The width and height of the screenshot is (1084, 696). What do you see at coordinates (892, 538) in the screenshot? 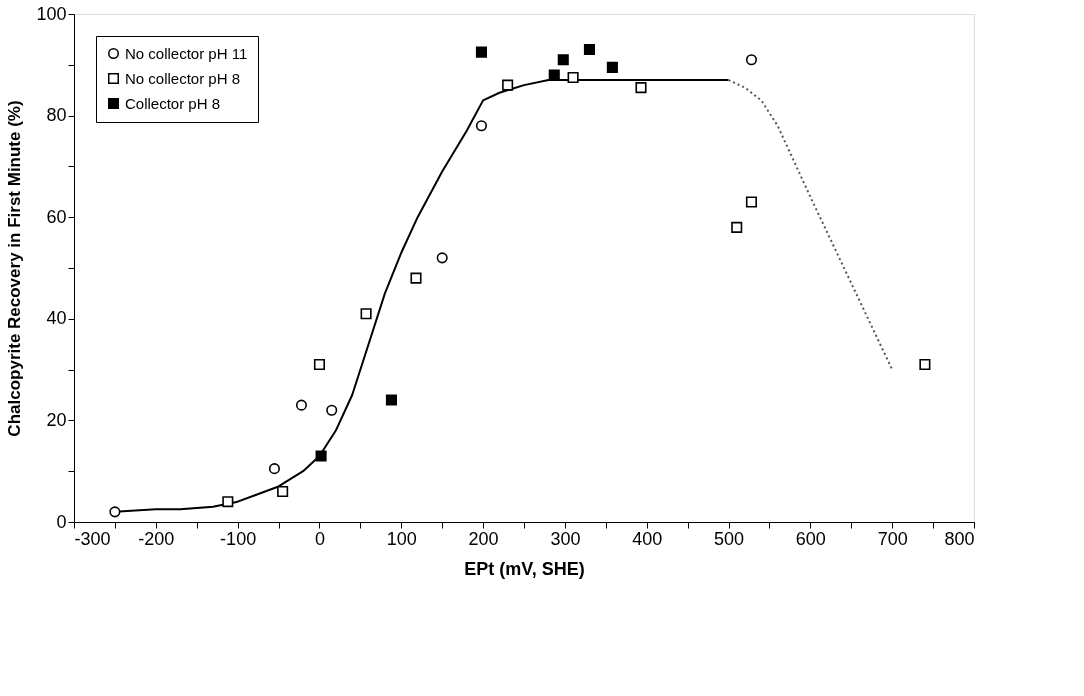
I see `x-tick-label: 700` at bounding box center [892, 538].